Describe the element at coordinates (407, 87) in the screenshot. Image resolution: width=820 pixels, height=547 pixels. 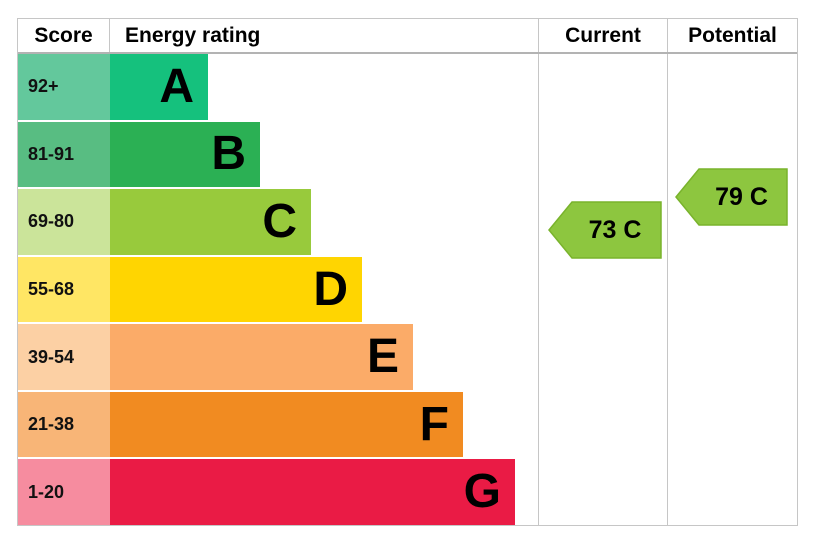
I see `band-row: 92+ A` at that location.